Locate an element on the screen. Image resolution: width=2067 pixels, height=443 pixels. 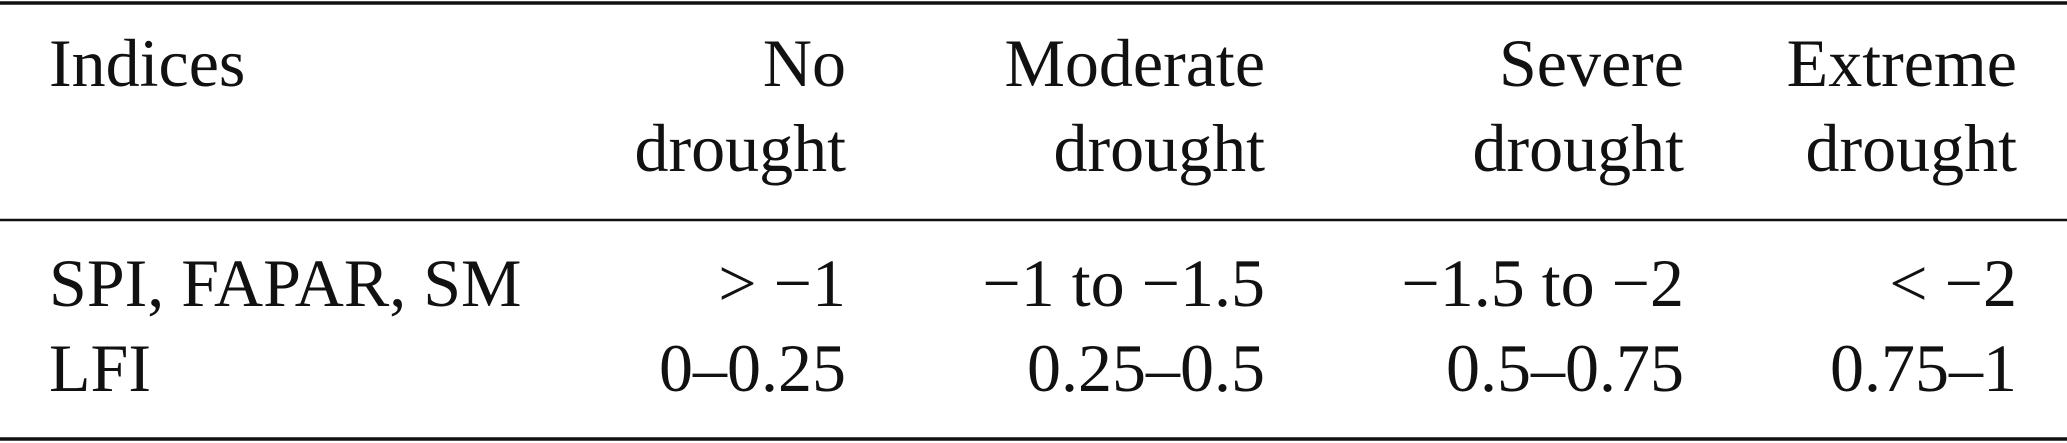
table-cell: 0.75–1 is located at coordinates (1923, 368).